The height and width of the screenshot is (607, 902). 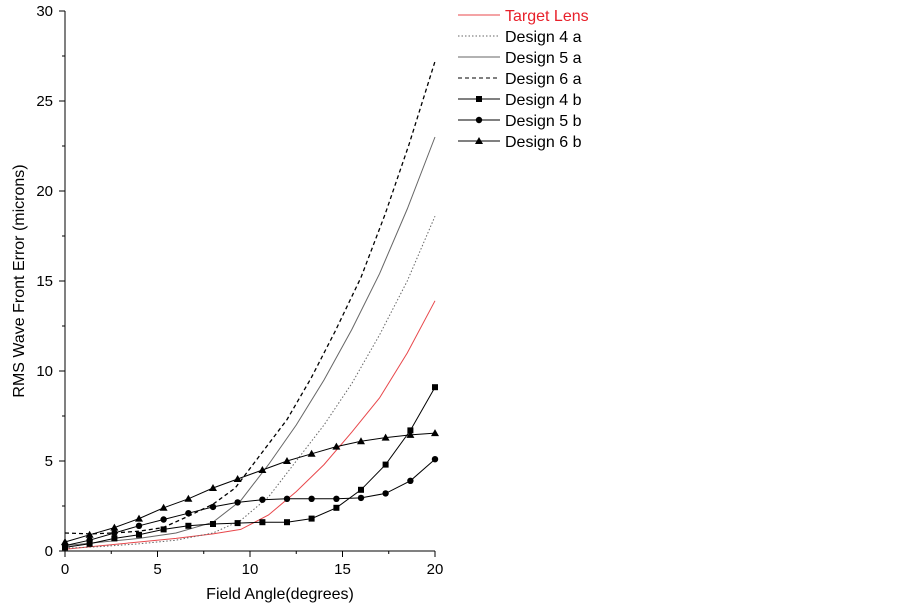 I want to click on legend-label-design-5-a: Design 5 a, so click(x=543, y=58).